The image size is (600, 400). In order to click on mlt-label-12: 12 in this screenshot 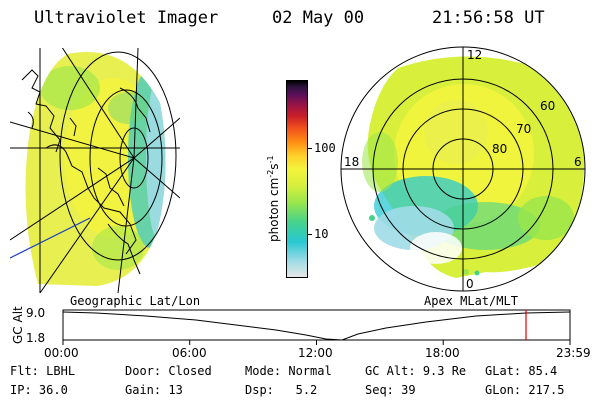, I will do `click(474, 55)`.